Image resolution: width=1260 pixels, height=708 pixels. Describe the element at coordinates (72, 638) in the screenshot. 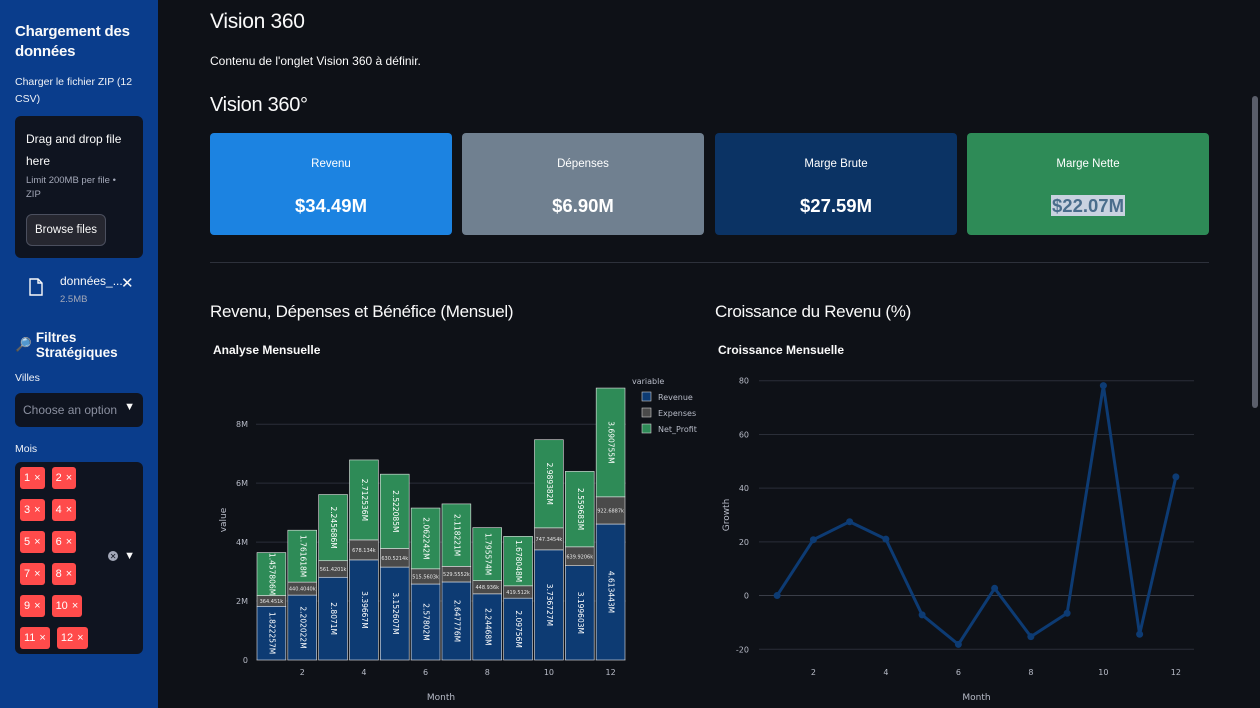

I see `mois-tag: 12 ×` at that location.